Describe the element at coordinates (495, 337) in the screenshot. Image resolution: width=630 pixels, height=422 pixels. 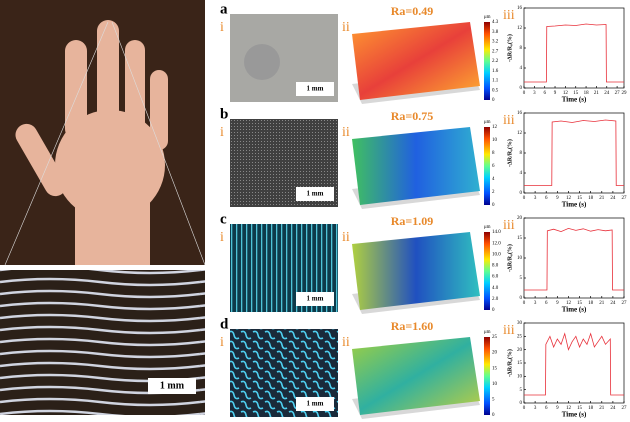
I see `colorbar-tick: 25` at that location.